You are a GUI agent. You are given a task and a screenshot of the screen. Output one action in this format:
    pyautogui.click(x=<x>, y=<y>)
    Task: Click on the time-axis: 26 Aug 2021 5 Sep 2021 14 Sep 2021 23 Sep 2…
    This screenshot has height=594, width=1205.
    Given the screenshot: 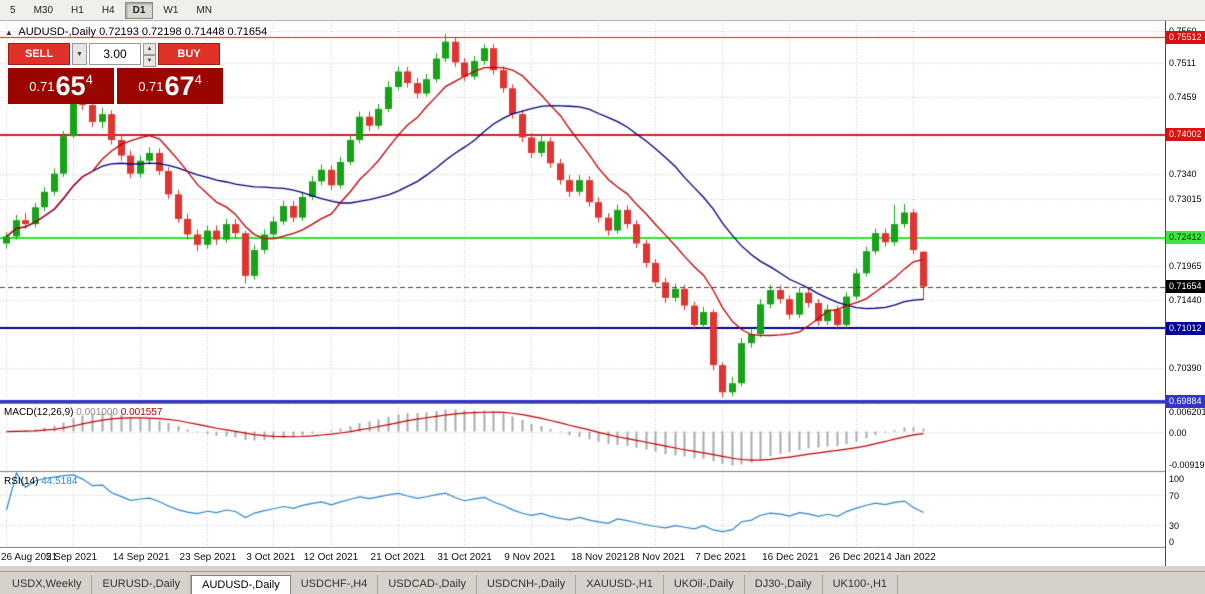 What is the action you would take?
    pyautogui.click(x=602, y=557)
    